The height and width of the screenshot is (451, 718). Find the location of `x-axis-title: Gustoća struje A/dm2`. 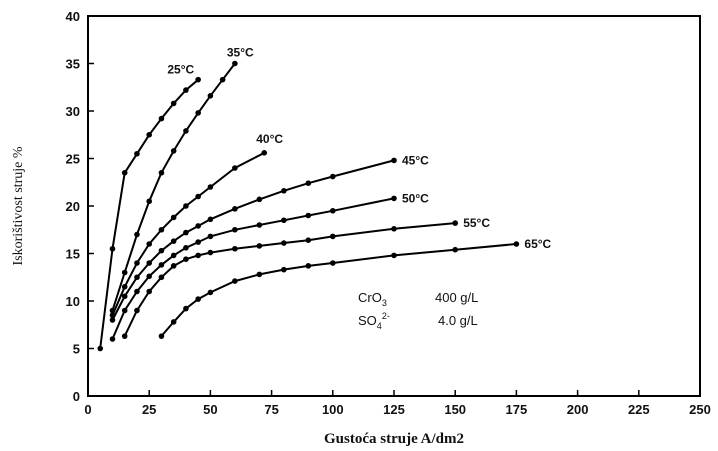

x-axis-title: Gustoća struje A/dm2 is located at coordinates (394, 439).